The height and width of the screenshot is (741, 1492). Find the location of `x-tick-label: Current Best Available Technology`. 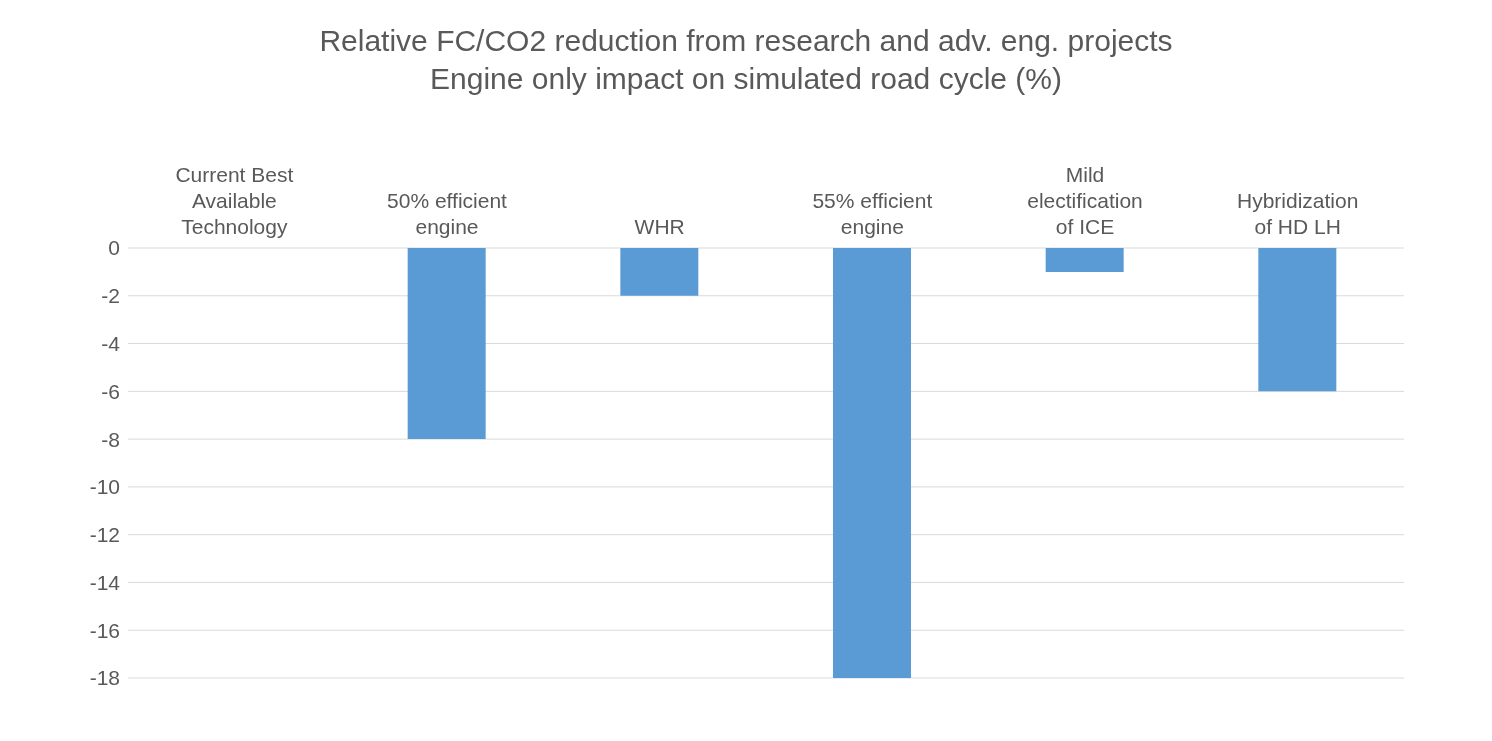

x-tick-label: Current Best Available Technology is located at coordinates (234, 200).